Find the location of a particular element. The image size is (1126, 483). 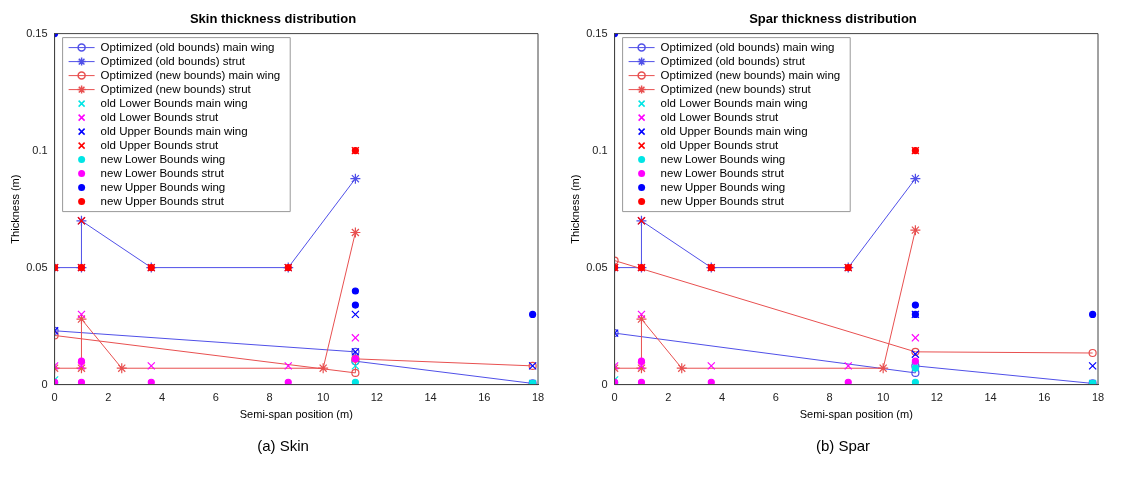

text: (a) Skin is located at coordinates (283, 445).